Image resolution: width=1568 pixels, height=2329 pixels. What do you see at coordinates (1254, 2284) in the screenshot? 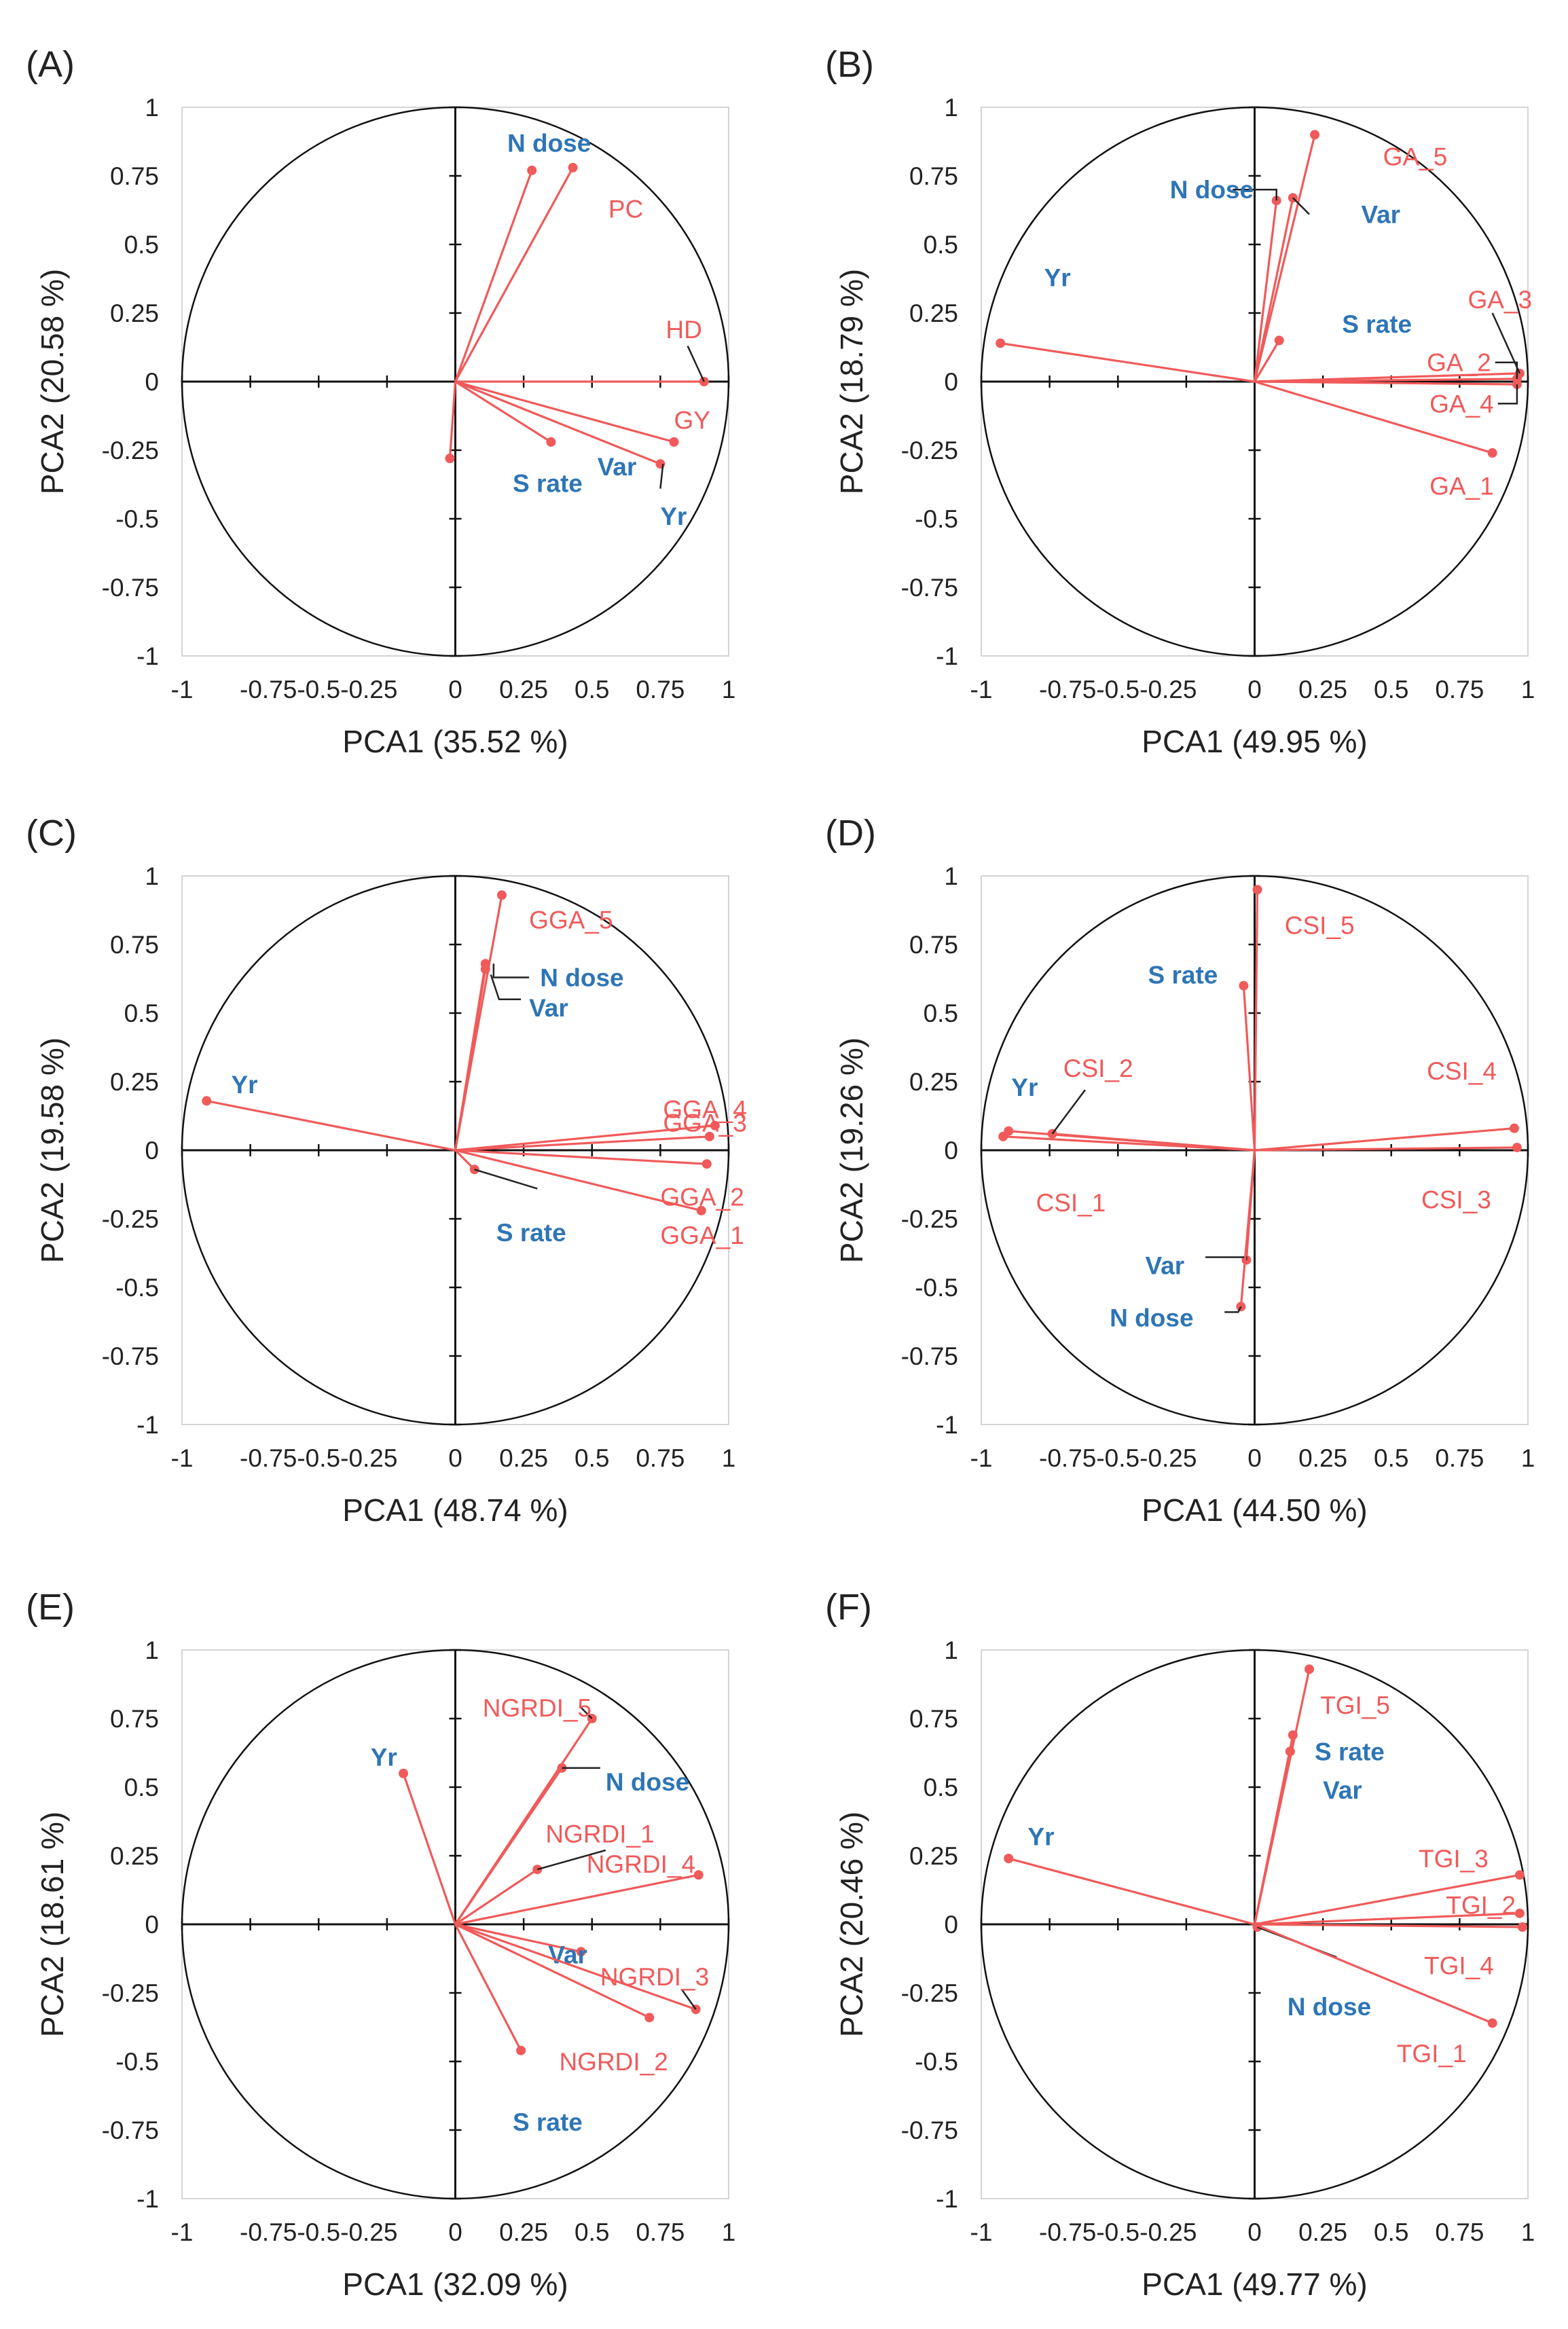
I see `x-axis-title: PCA1 (49.77 %)` at bounding box center [1254, 2284].